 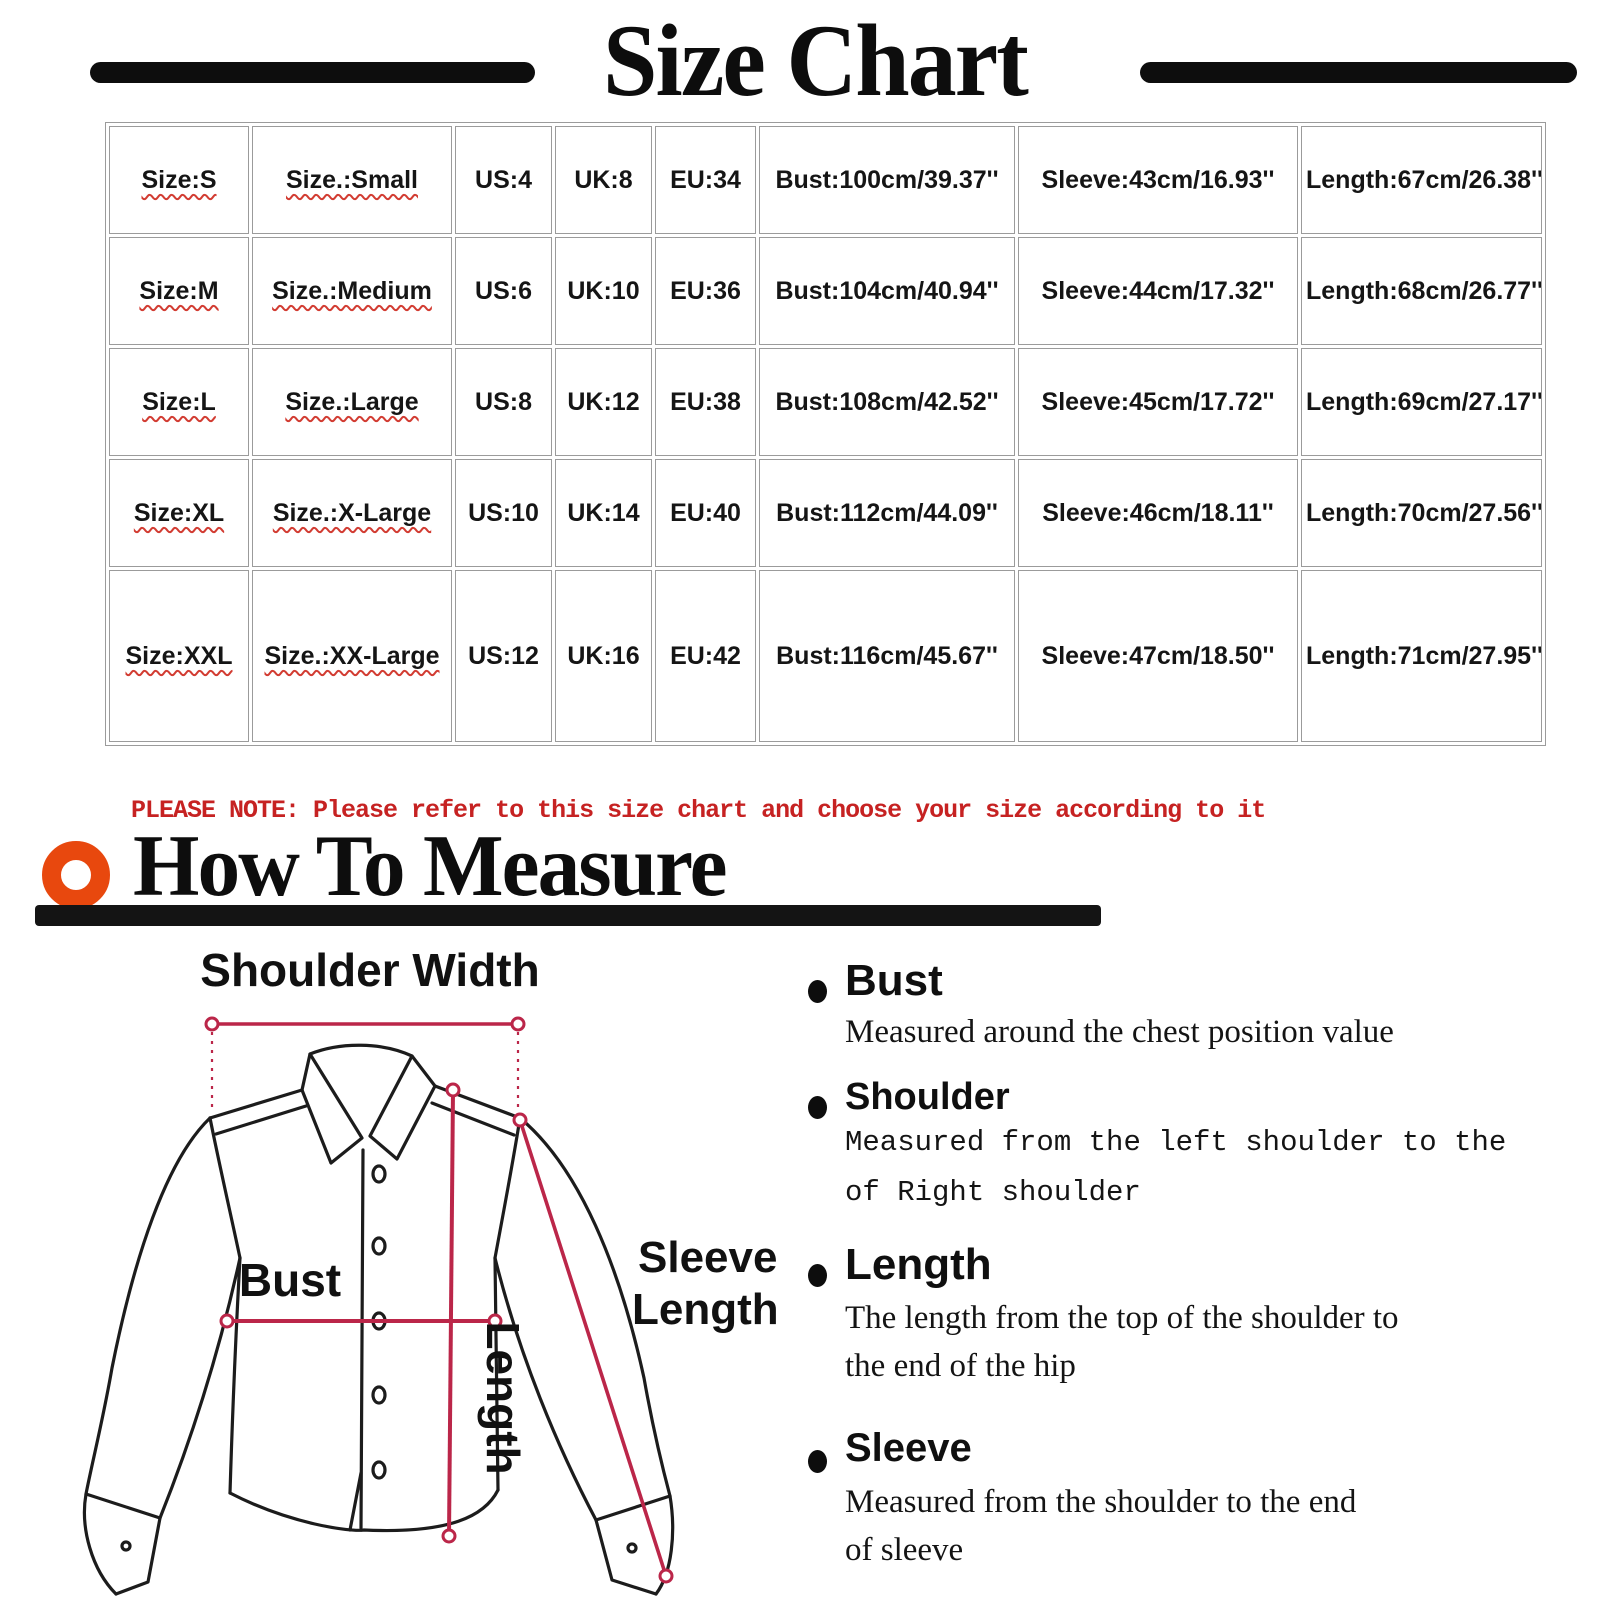 What do you see at coordinates (918, 1264) in the screenshot?
I see `guide-term-length: Length` at bounding box center [918, 1264].